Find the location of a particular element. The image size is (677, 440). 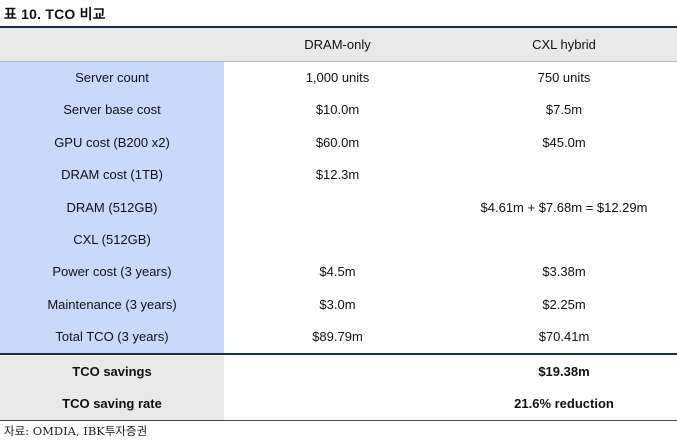

row-label: GPU cost (B200 x2) is located at coordinates (112, 143).